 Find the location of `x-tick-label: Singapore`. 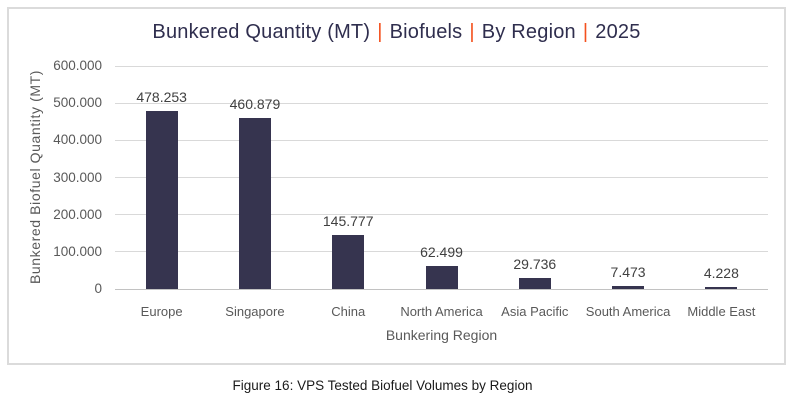

x-tick-label: Singapore is located at coordinates (255, 311).